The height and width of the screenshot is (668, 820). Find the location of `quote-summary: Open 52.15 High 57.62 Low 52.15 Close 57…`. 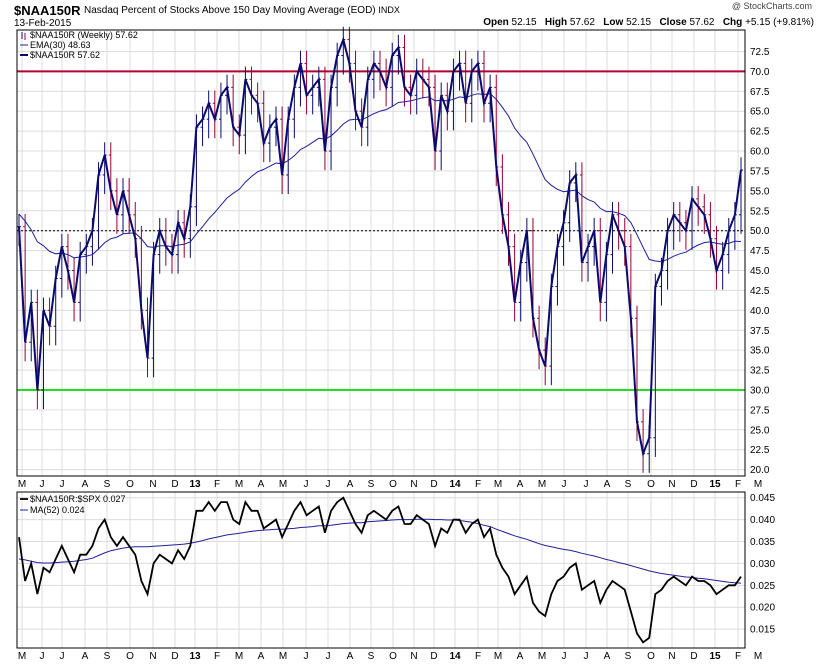

quote-summary: Open 52.15 High 57.62 Low 52.15 Close 57… is located at coordinates (648, 22).